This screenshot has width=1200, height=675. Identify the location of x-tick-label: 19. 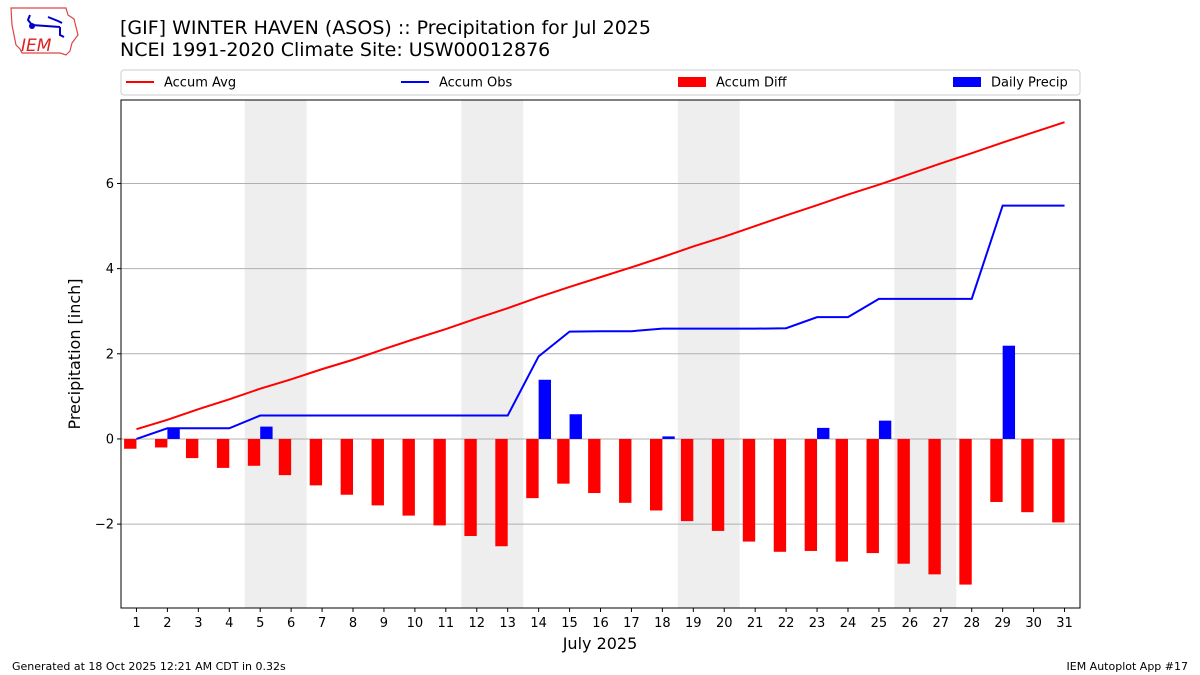
(693, 623).